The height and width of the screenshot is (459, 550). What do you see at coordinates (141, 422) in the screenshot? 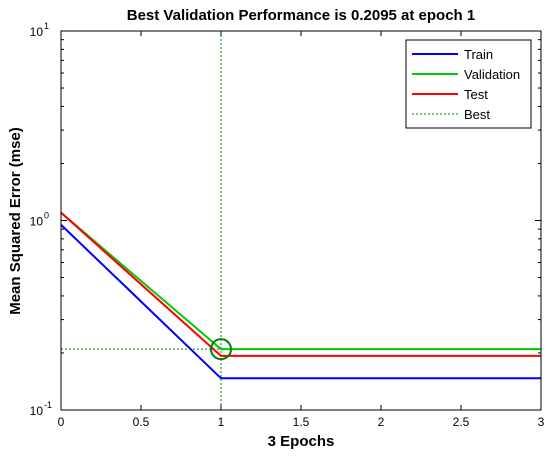
I see `x-tick-label: 0.5` at bounding box center [141, 422].